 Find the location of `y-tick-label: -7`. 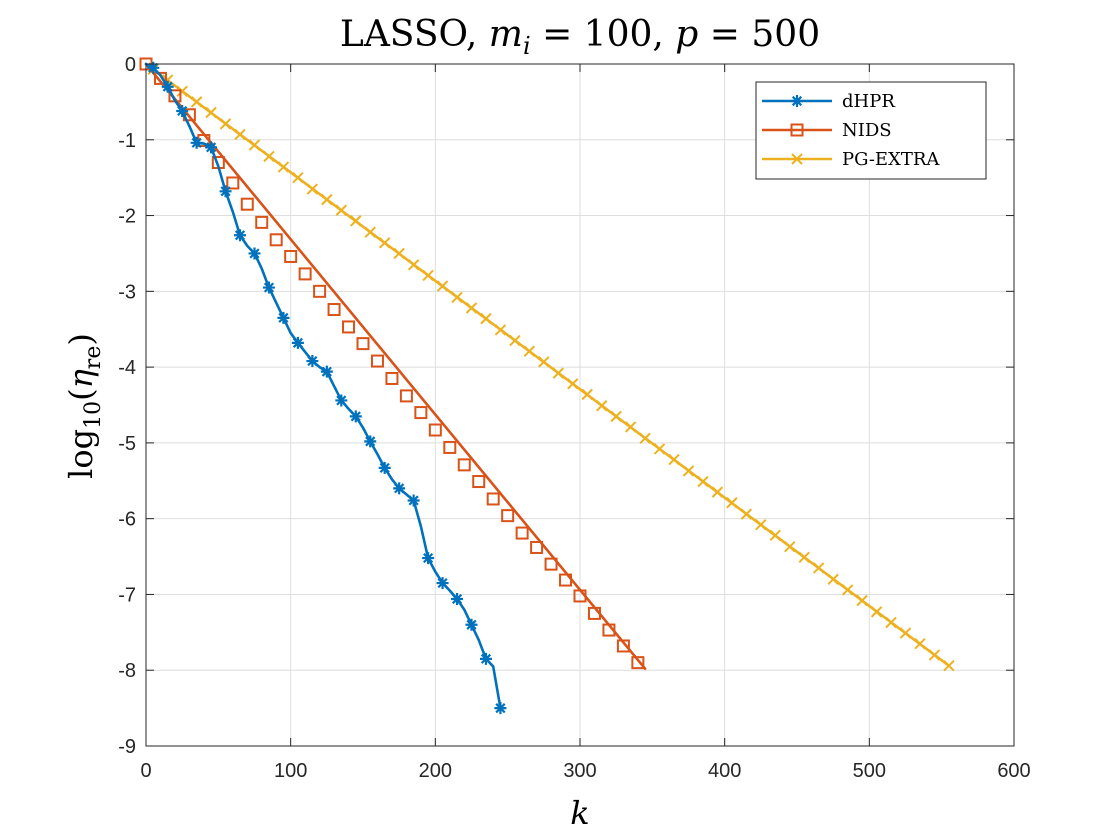

y-tick-label: -7 is located at coordinates (127, 595).